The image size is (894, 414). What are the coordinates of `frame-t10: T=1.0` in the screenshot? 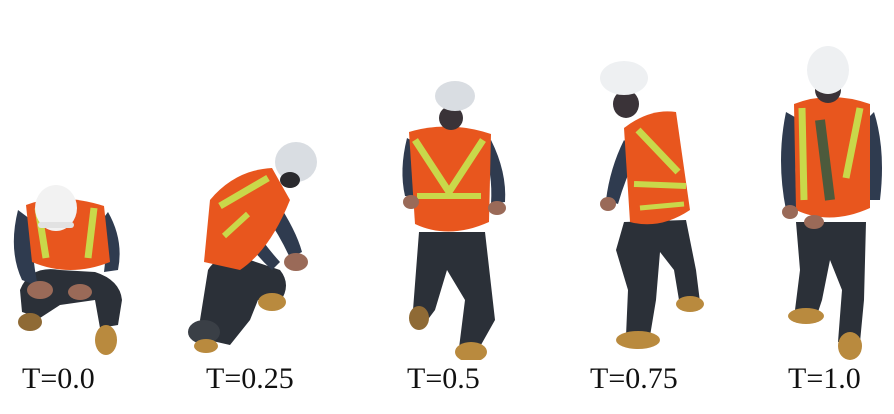 It's located at (832, 207).